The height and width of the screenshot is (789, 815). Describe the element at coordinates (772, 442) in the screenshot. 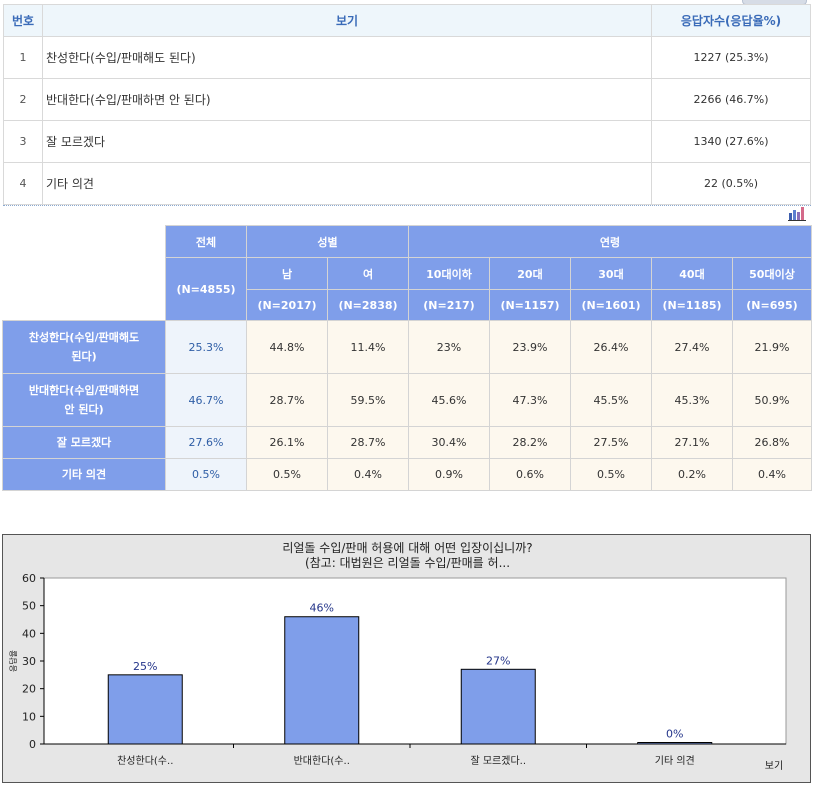

I see `cell-value: 26.8%` at that location.